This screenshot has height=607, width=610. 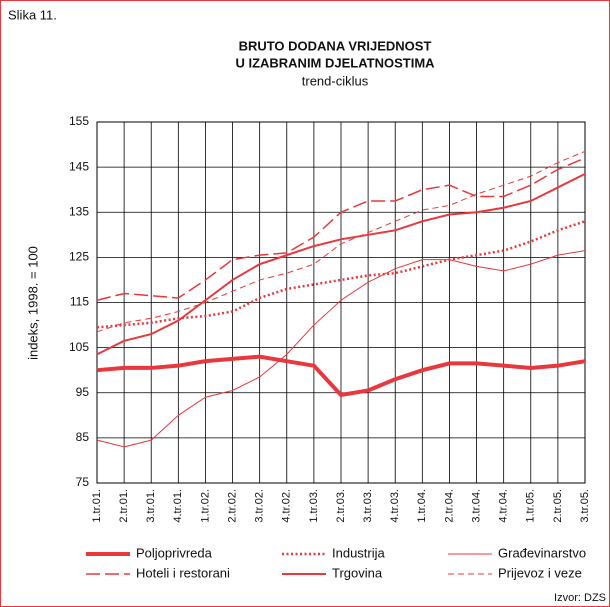 What do you see at coordinates (183, 572) in the screenshot?
I see `legend-label: Hoteli i restorani` at bounding box center [183, 572].